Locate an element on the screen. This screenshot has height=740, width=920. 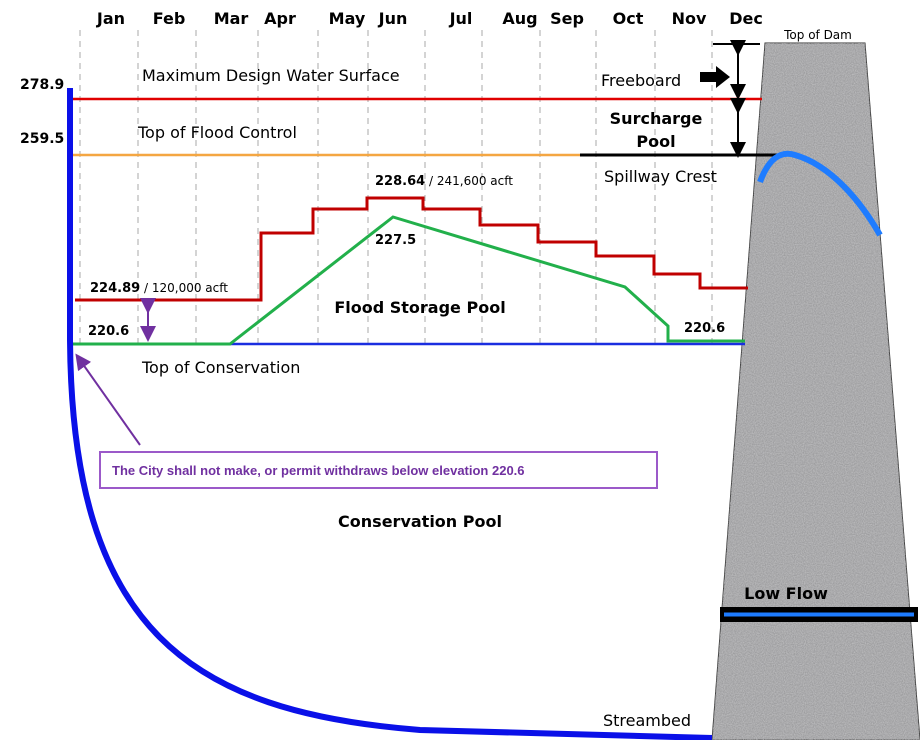
line-label: Streambed is located at coordinates (647, 720).